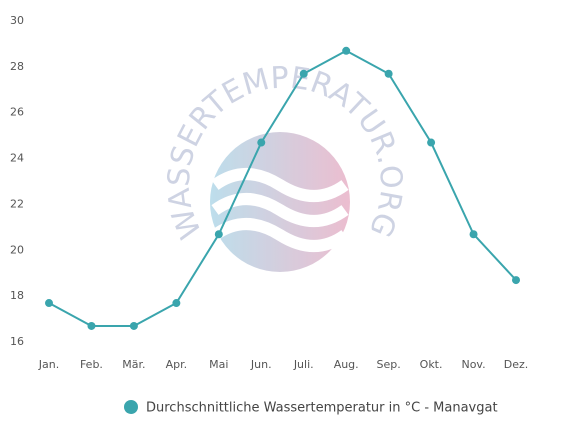 This screenshot has width=561, height=434. I want to click on x-tick-label: Aug., so click(346, 364).